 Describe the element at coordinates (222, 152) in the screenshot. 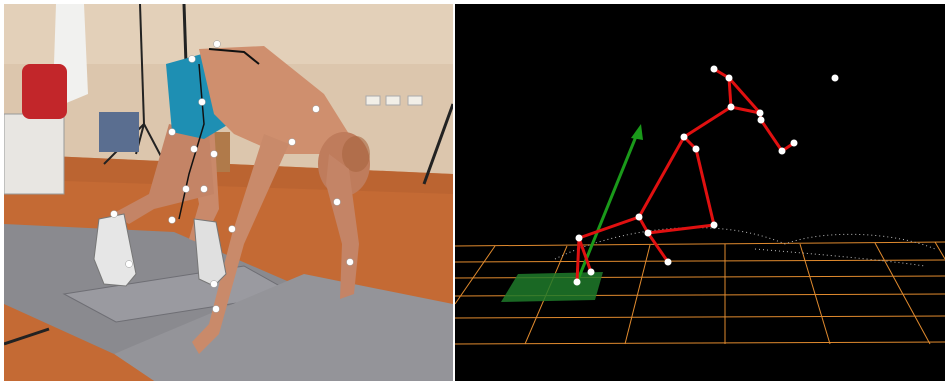

I see `wooden-block` at that location.